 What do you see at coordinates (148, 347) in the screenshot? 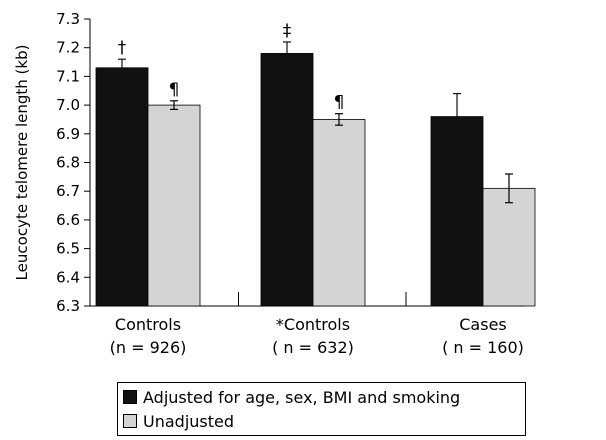
I see `x-category-count: (n = 926)` at bounding box center [148, 347].